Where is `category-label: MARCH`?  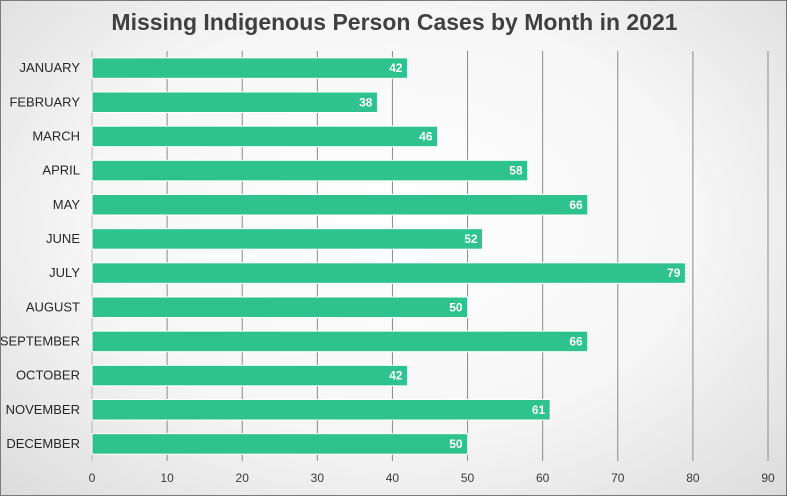 category-label: MARCH is located at coordinates (56, 135).